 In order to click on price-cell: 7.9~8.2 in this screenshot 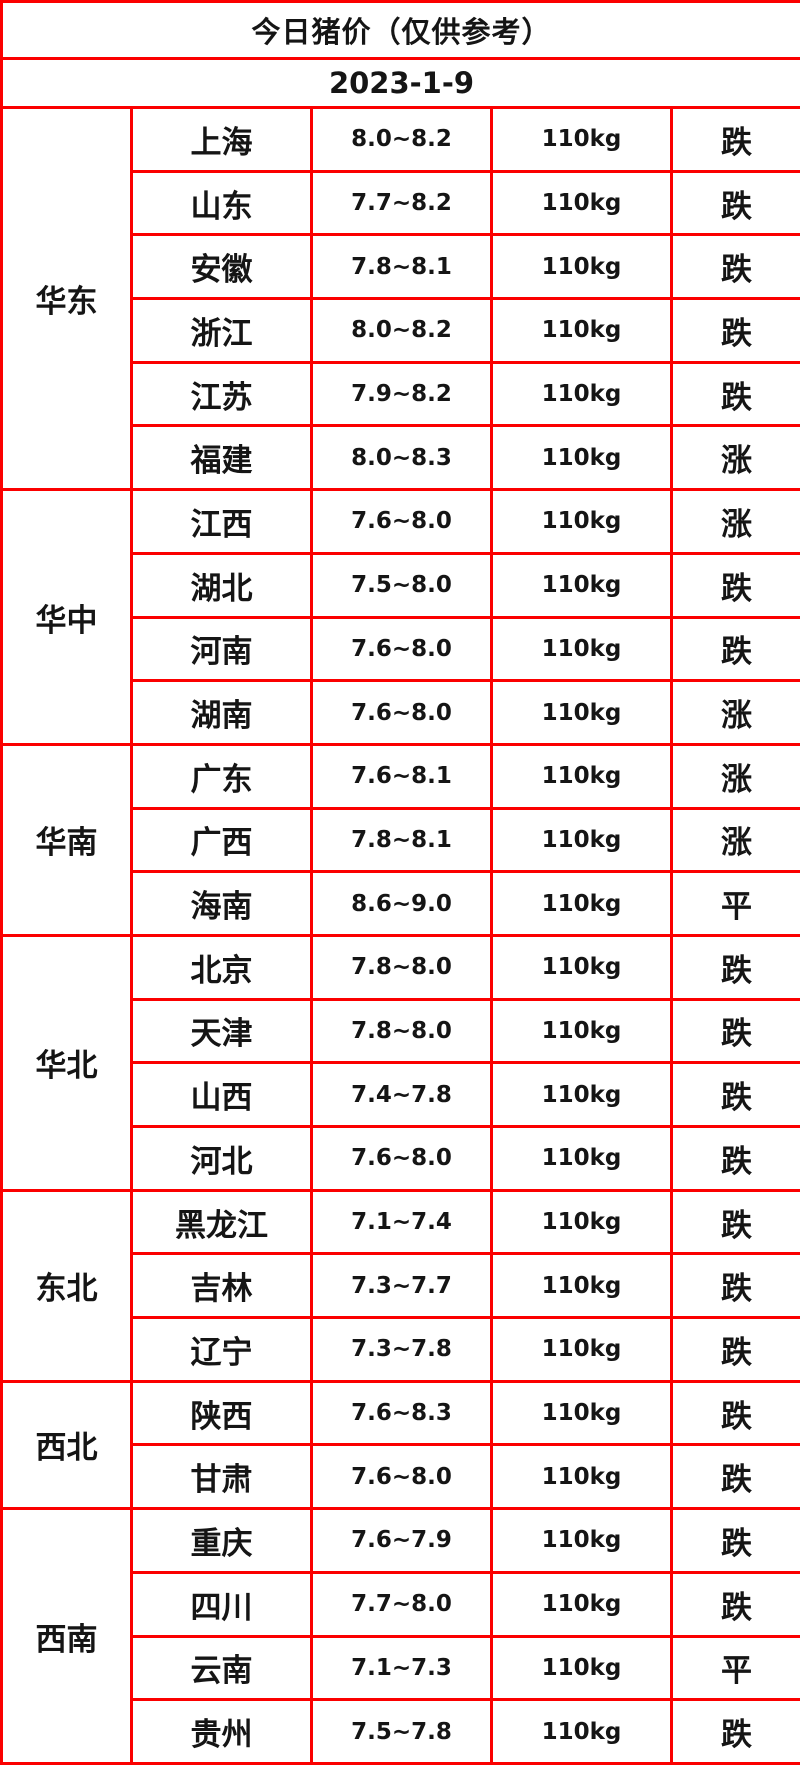, I will do `click(401, 394)`.